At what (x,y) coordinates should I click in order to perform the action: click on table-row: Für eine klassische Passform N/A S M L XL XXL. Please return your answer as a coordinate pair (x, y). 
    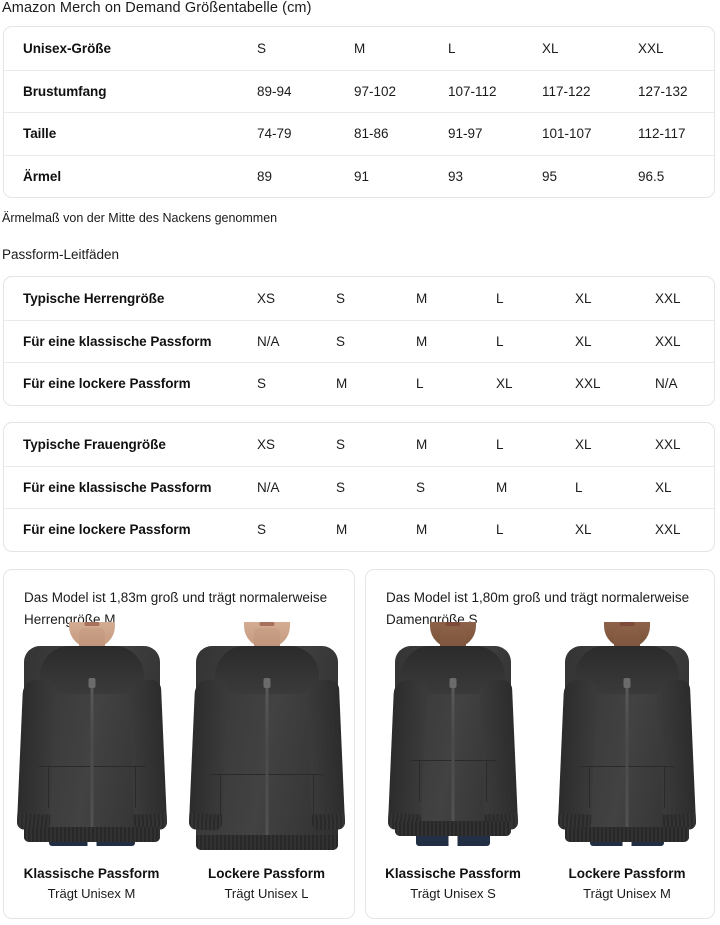
    Looking at the image, I should click on (359, 341).